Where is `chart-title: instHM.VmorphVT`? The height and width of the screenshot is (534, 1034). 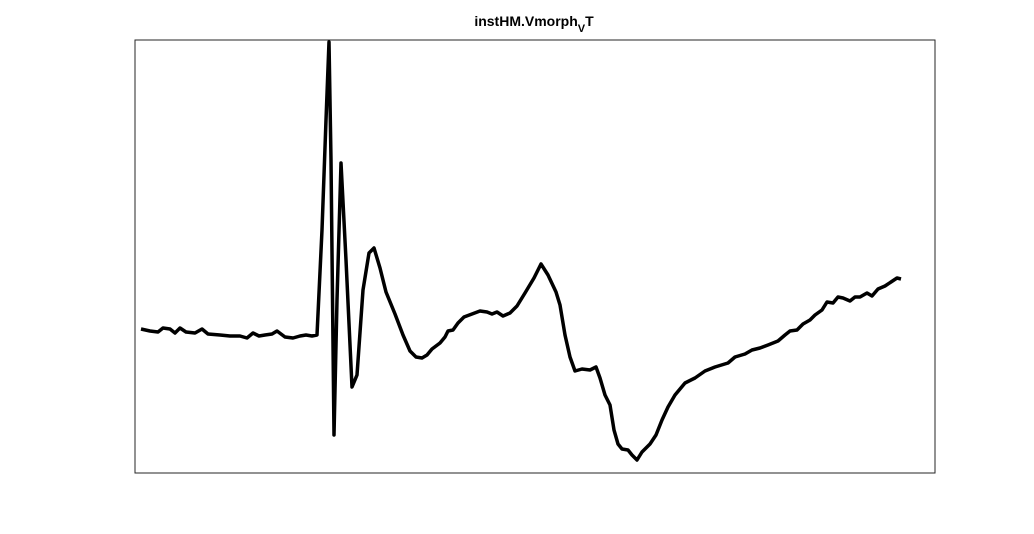 chart-title: instHM.VmorphVT is located at coordinates (534, 24).